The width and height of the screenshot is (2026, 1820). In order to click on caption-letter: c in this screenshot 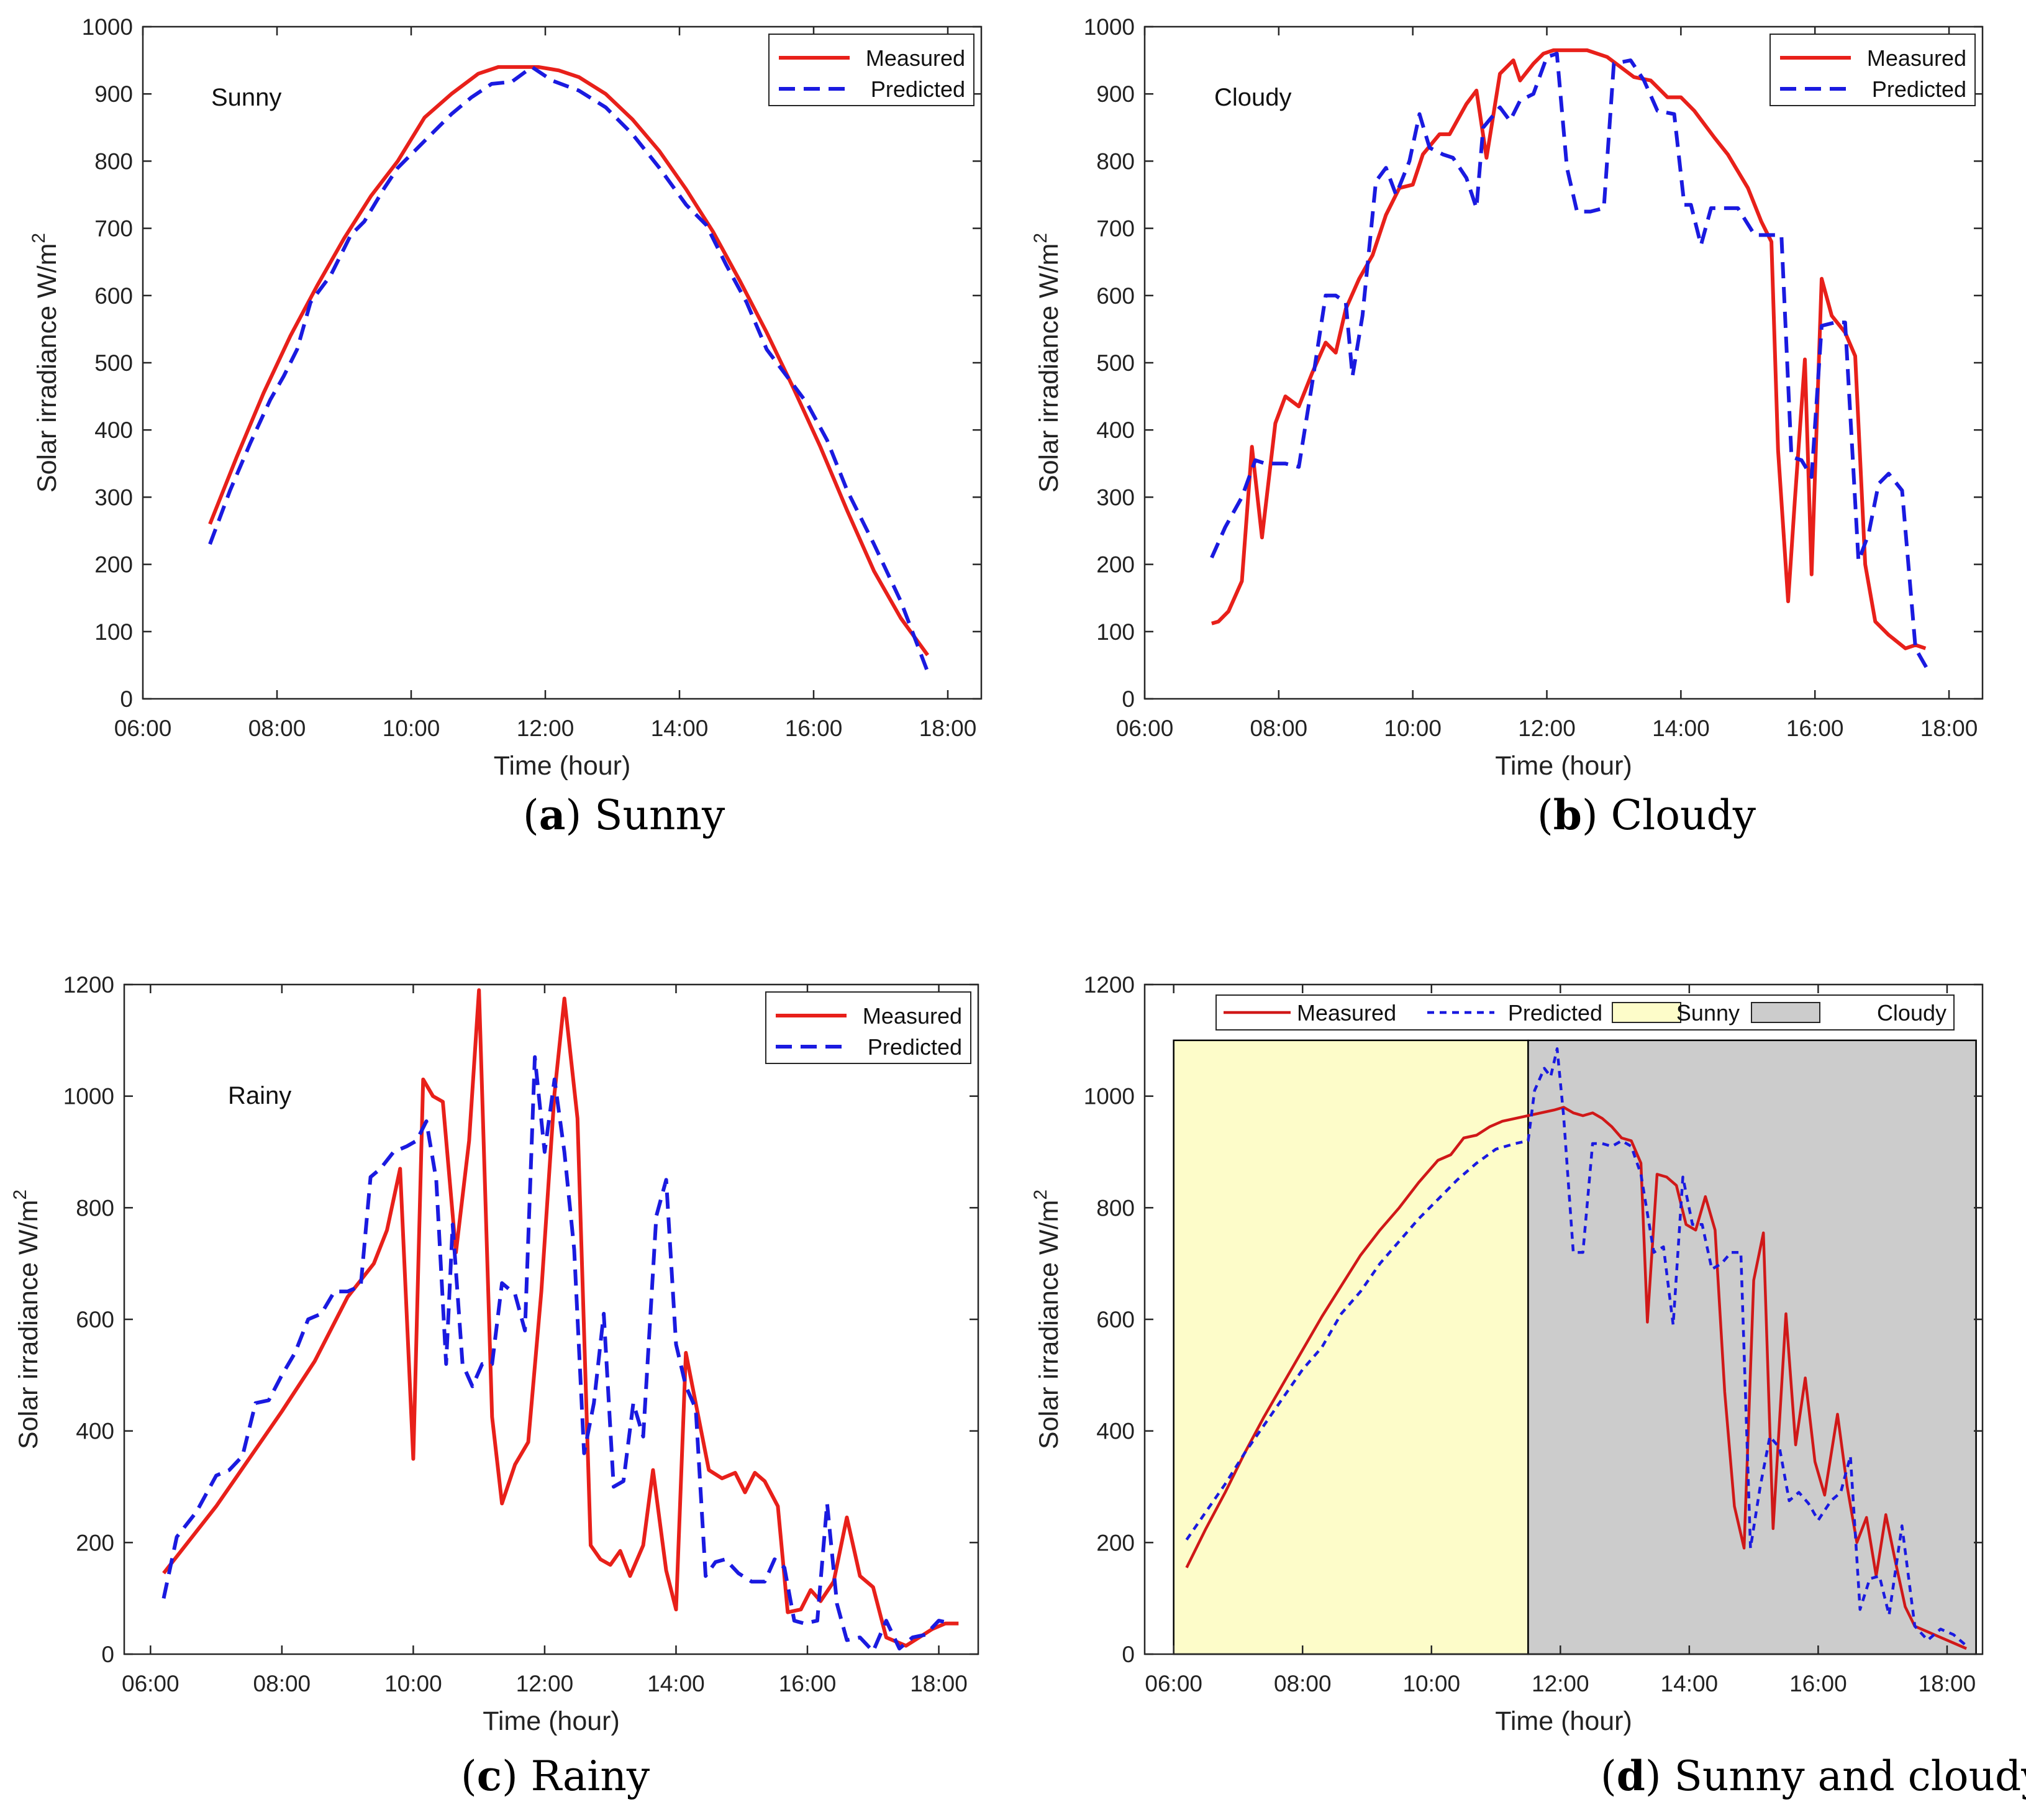, I will do `click(489, 1776)`.